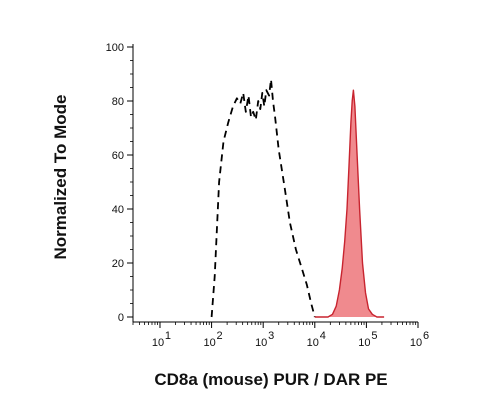 The image size is (486, 410). I want to click on x-tick-exponent: 2, so click(220, 336).